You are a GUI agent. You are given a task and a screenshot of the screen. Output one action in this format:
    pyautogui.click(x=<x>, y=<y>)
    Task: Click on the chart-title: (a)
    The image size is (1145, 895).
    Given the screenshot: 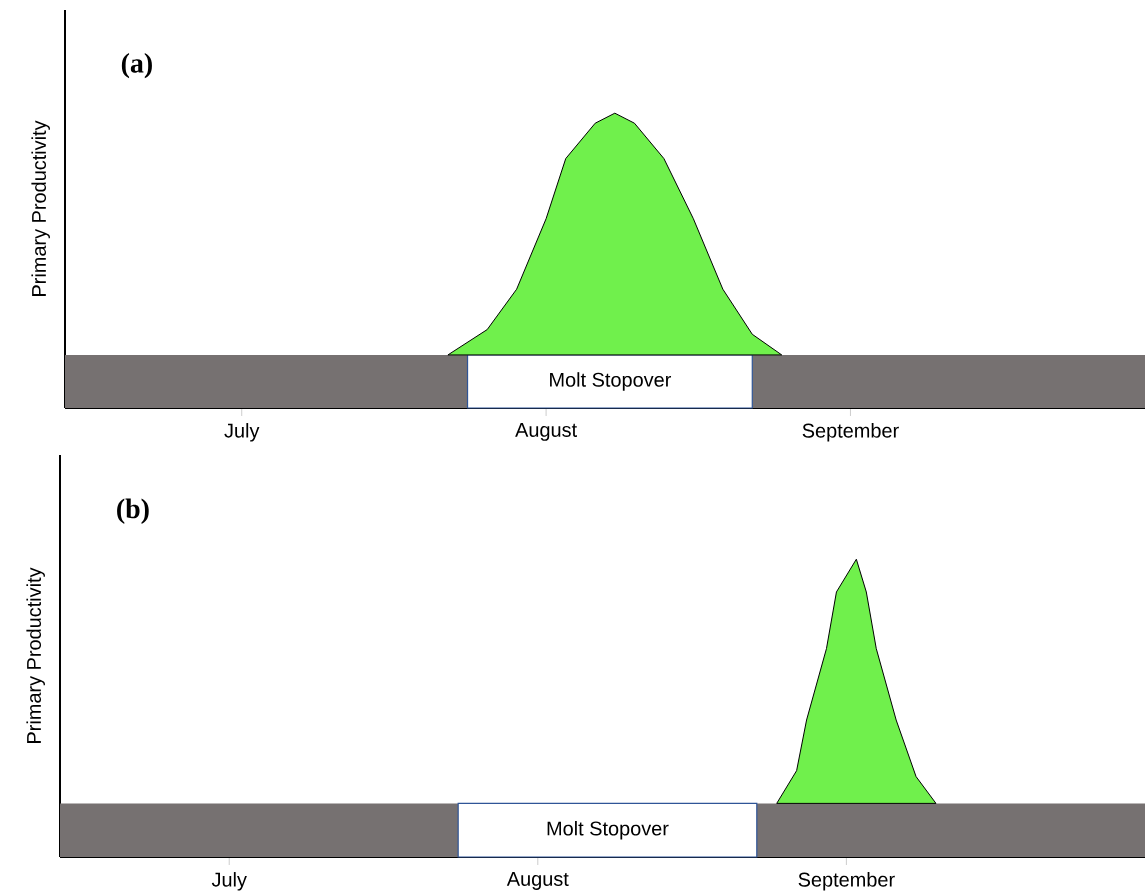 What is the action you would take?
    pyautogui.click(x=136, y=66)
    